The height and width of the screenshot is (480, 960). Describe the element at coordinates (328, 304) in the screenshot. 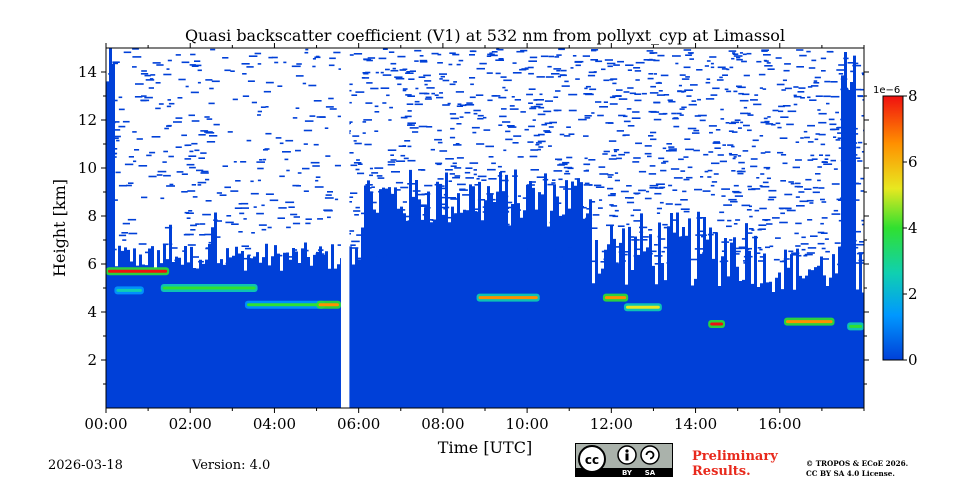

I see `aerosol-layer` at that location.